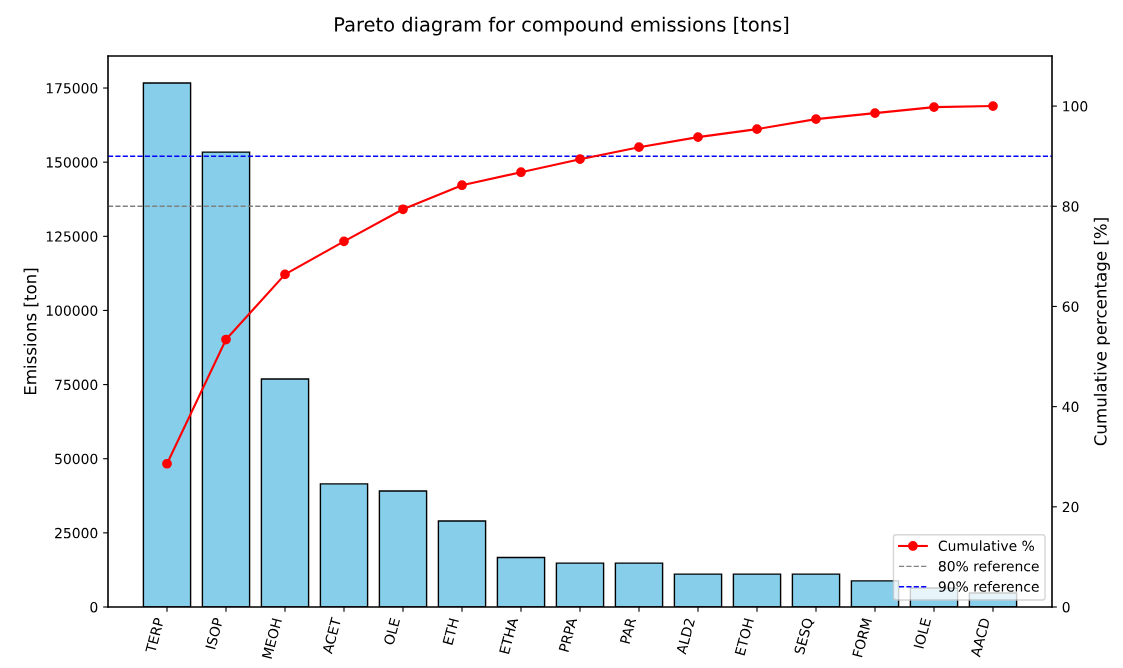  What do you see at coordinates (392, 631) in the screenshot?
I see `x-tick-label: OLE` at bounding box center [392, 631].